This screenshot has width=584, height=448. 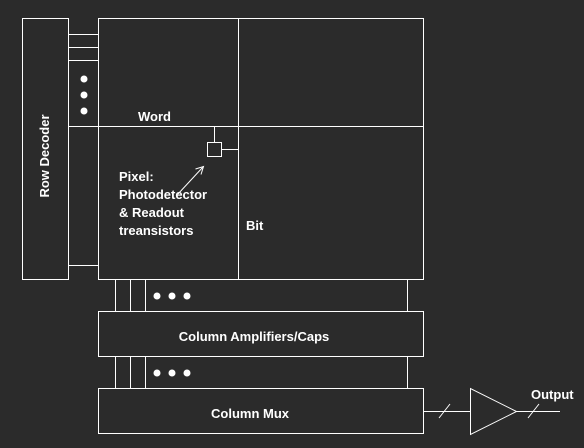 What do you see at coordinates (254, 336) in the screenshot?
I see `column-amplifiers-label: Column Amplifiers/Caps` at bounding box center [254, 336].